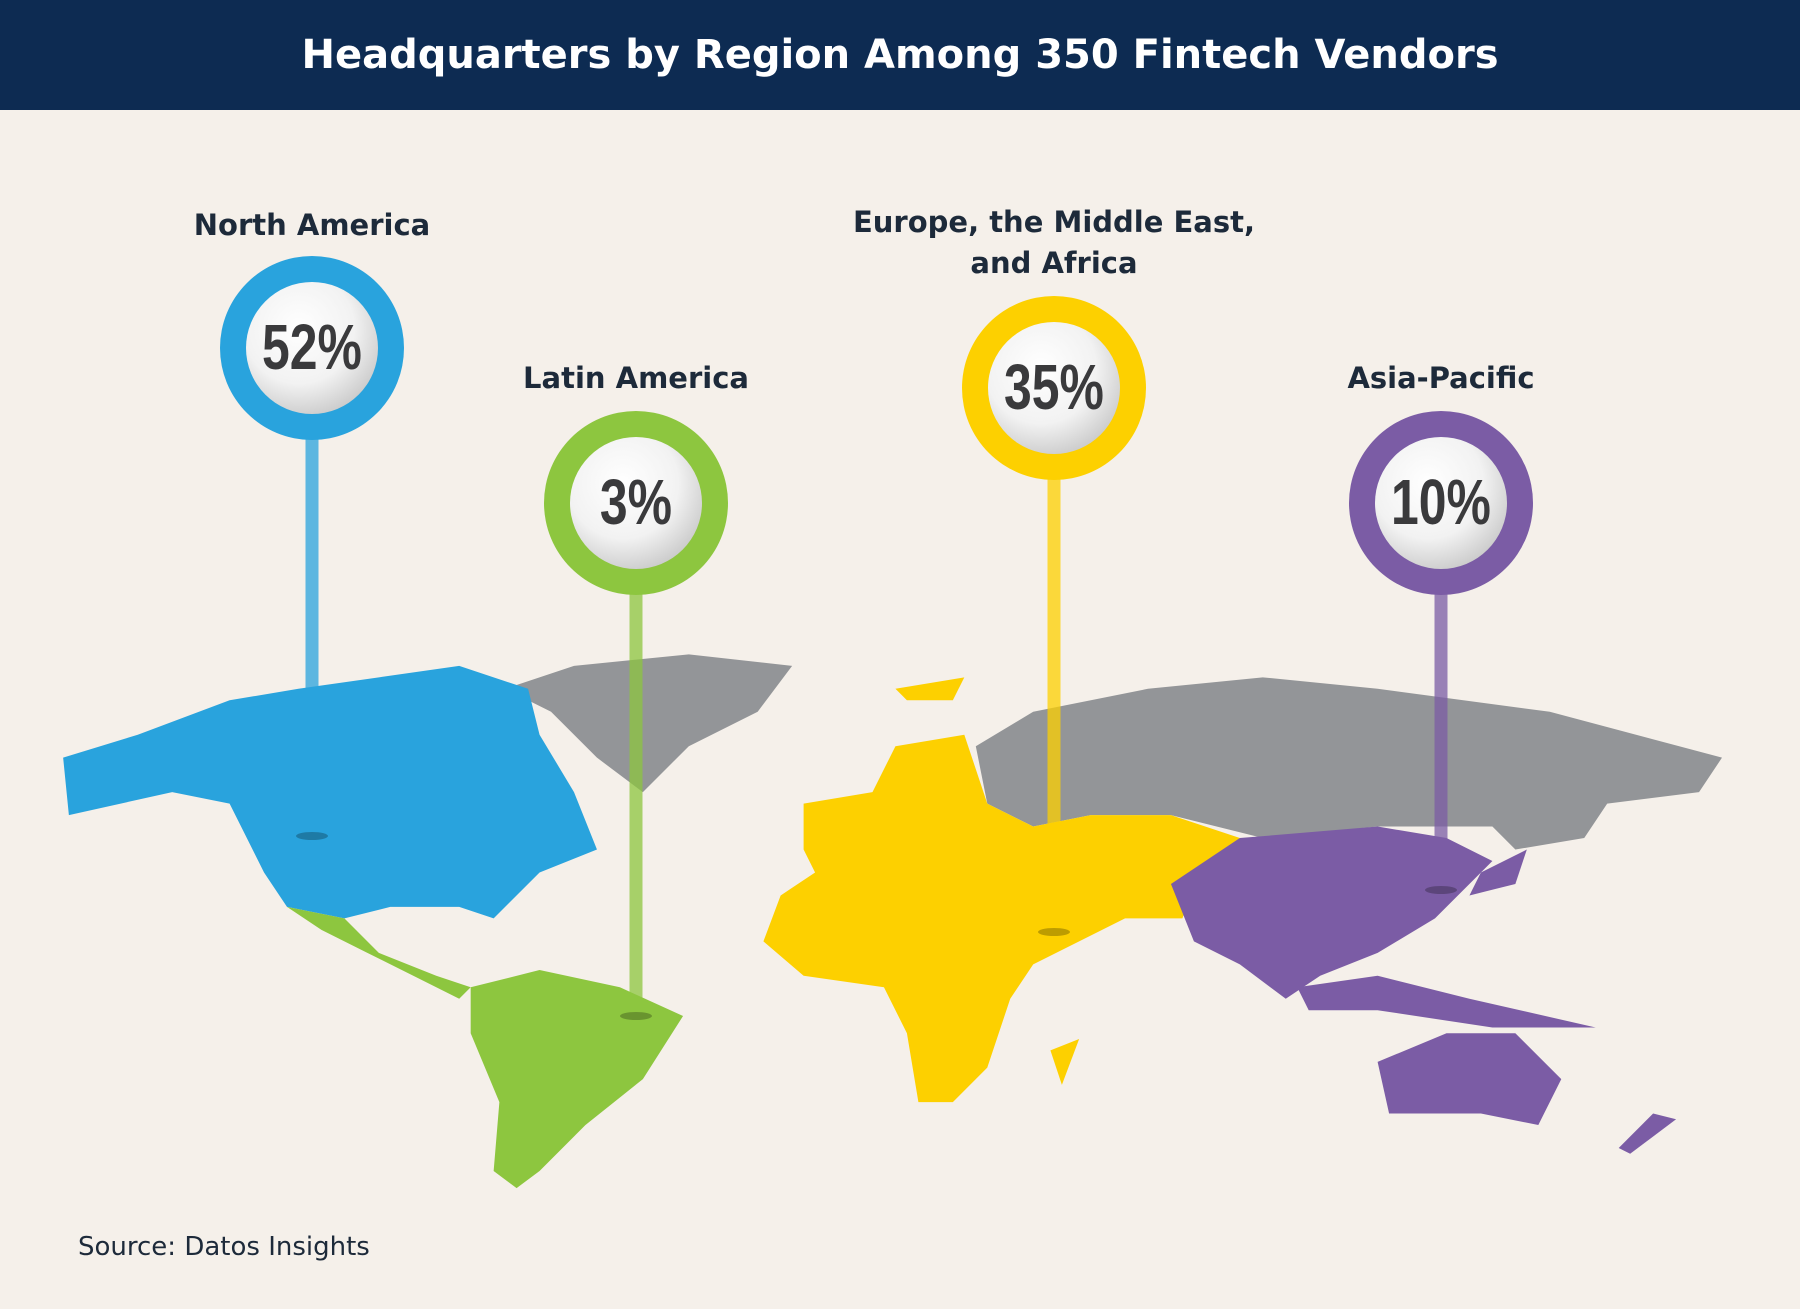 The width and height of the screenshot is (1800, 1309). What do you see at coordinates (1423, 990) in the screenshot?
I see `asia-pacific-land` at bounding box center [1423, 990].